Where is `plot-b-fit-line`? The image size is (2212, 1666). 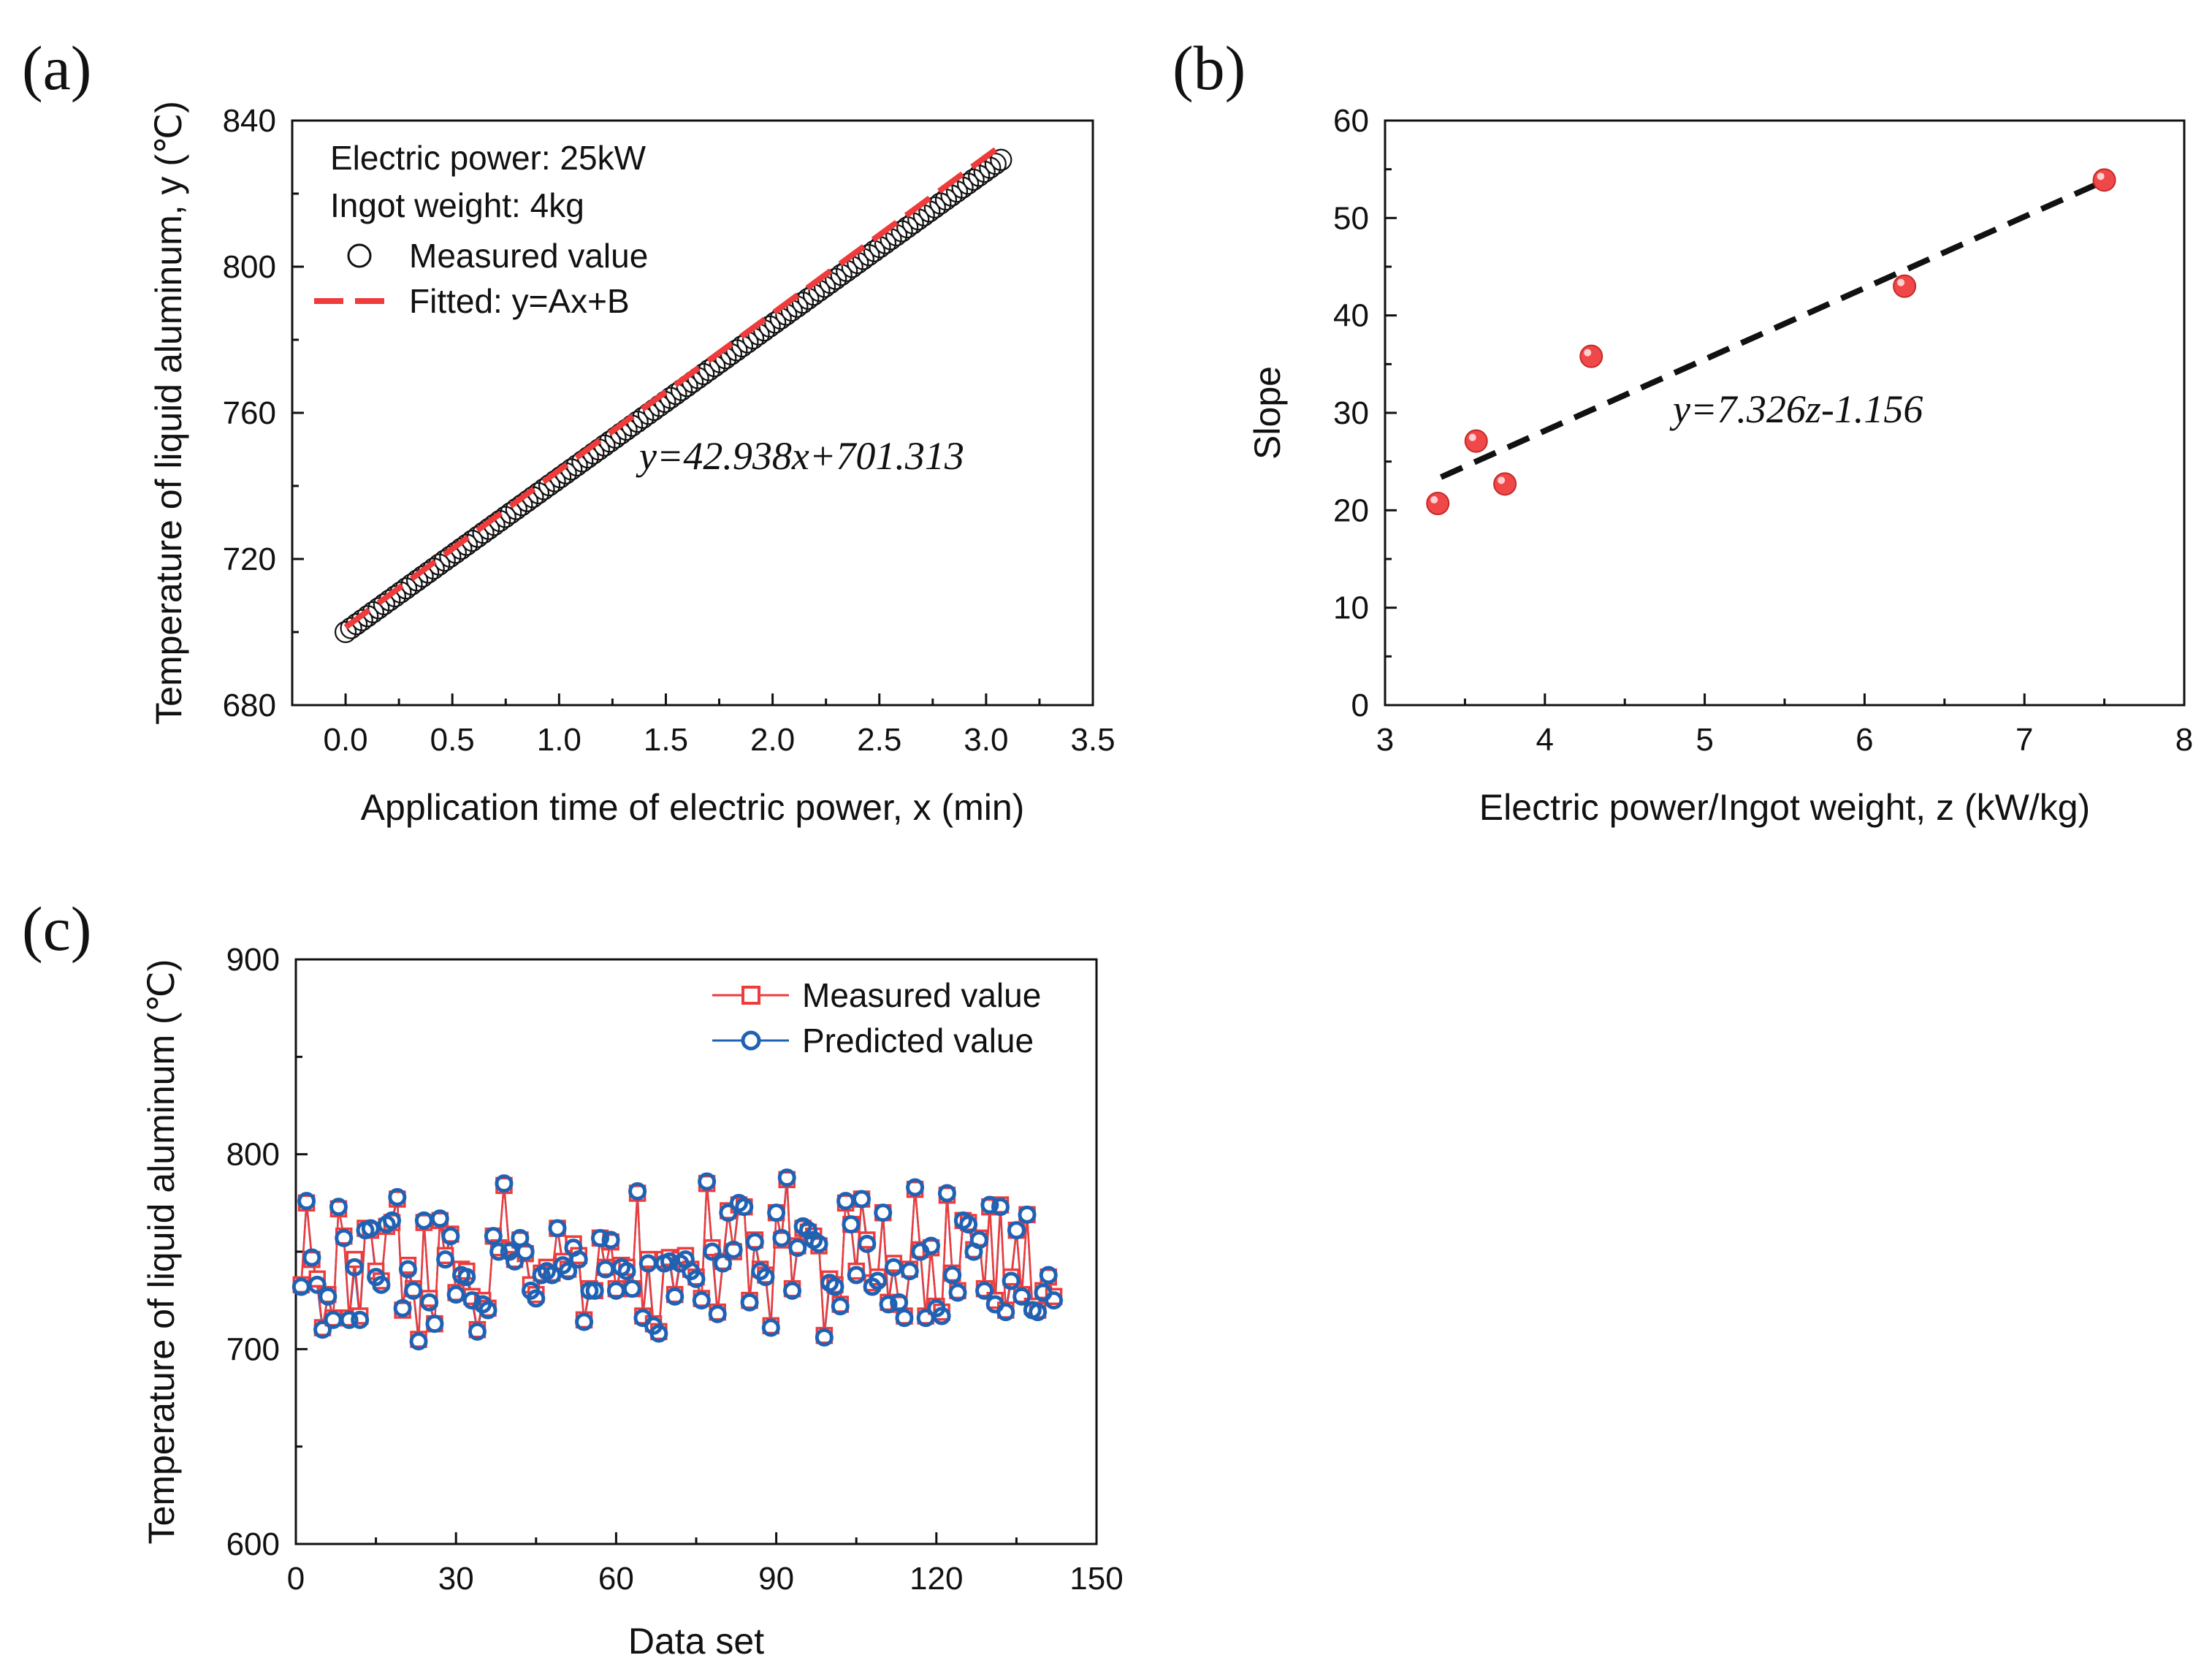 plot-b-fit-line is located at coordinates (1772, 329).